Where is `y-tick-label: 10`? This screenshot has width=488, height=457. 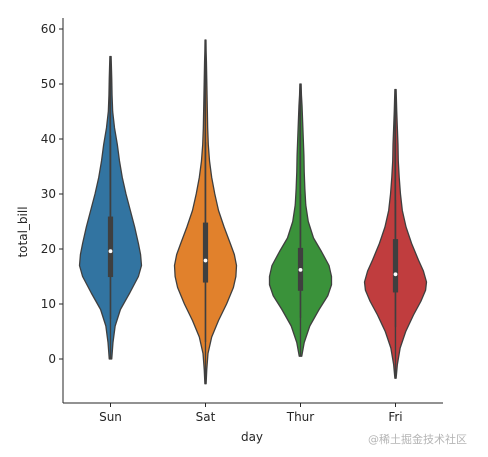 y-tick-label: 10 is located at coordinates (48, 304).